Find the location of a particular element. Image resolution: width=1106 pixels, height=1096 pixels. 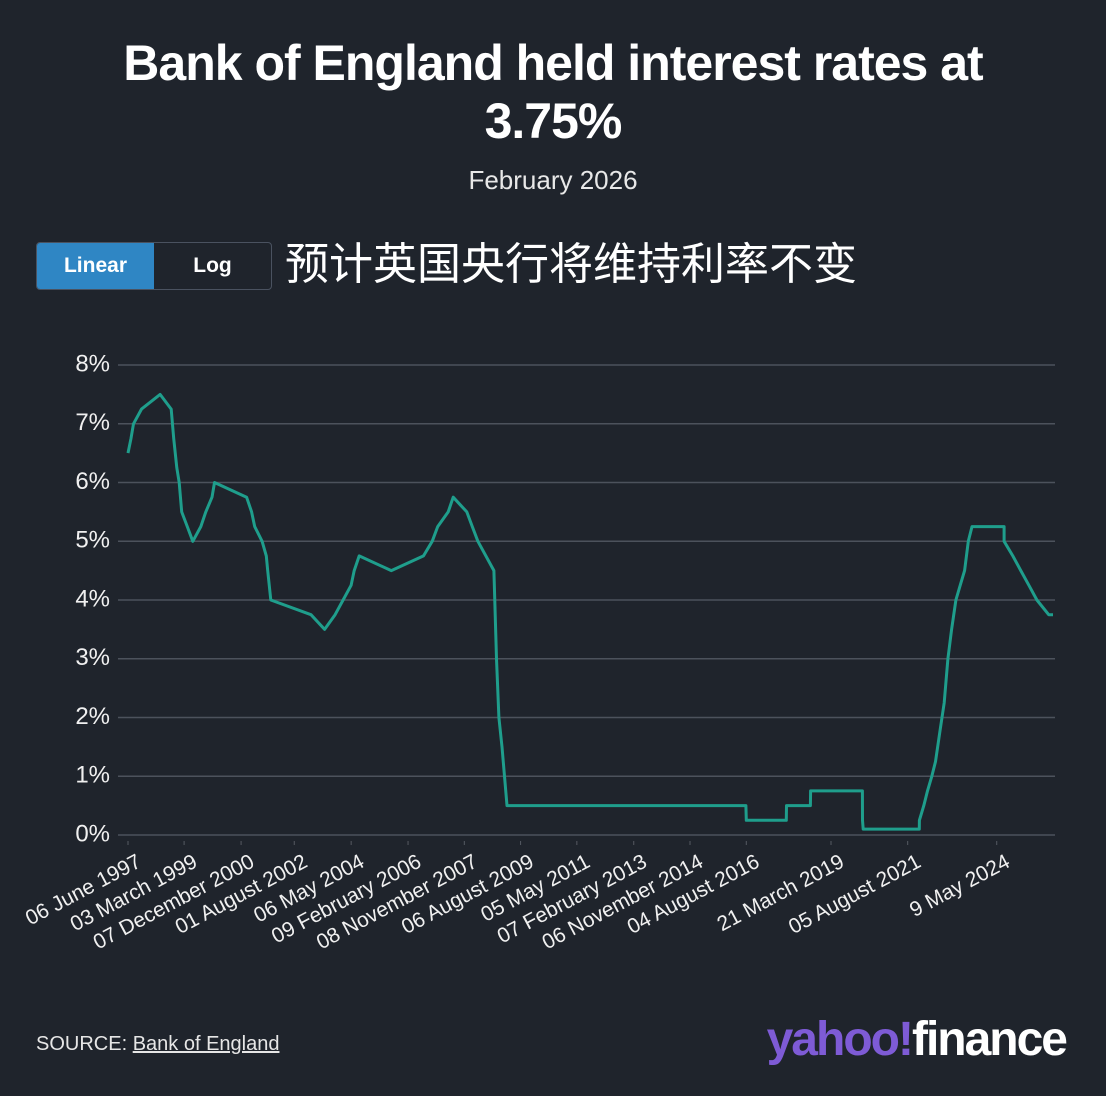

y-tick-label: 6% is located at coordinates (92, 481).